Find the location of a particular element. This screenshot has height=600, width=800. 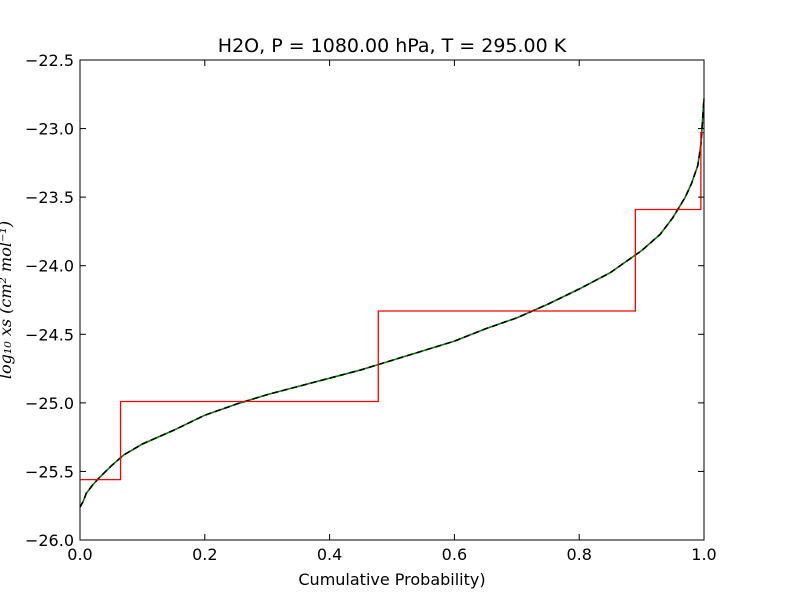

x-tick-label: 0.2 is located at coordinates (204, 554).